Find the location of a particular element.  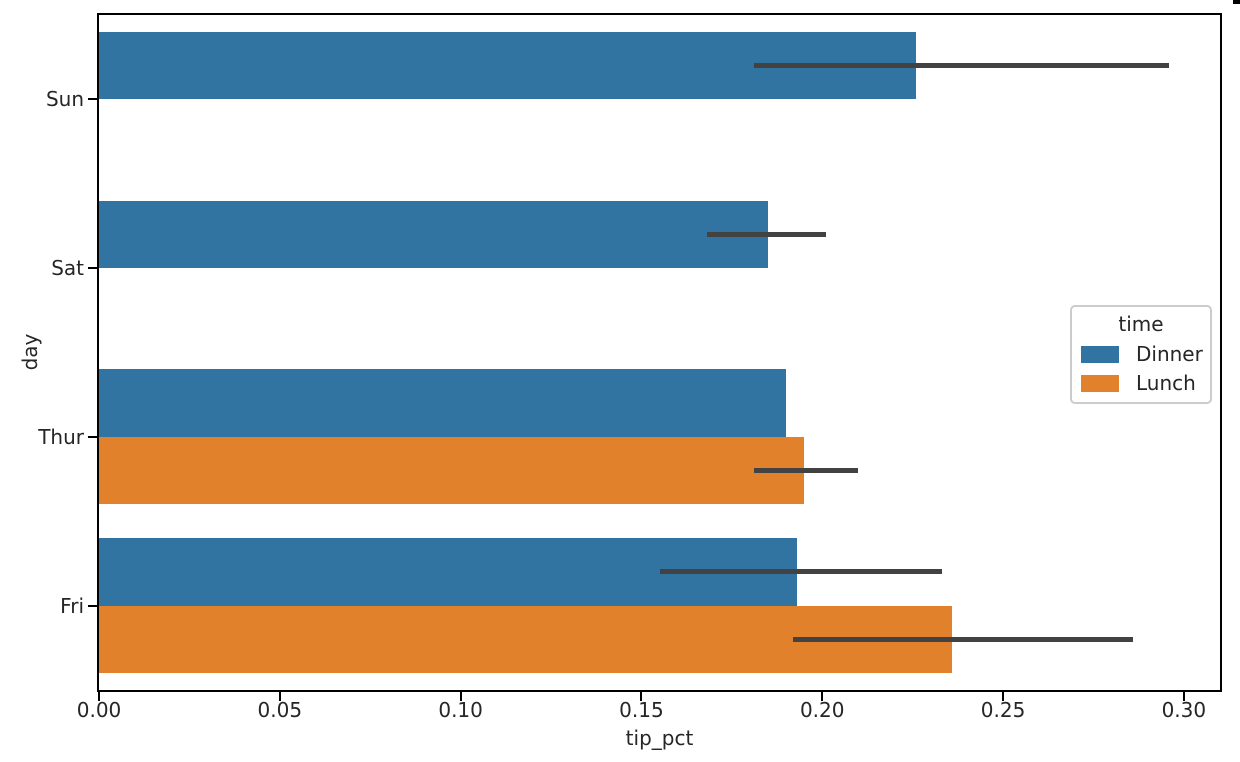

x-axis-label: tip_pct is located at coordinates (659, 738).